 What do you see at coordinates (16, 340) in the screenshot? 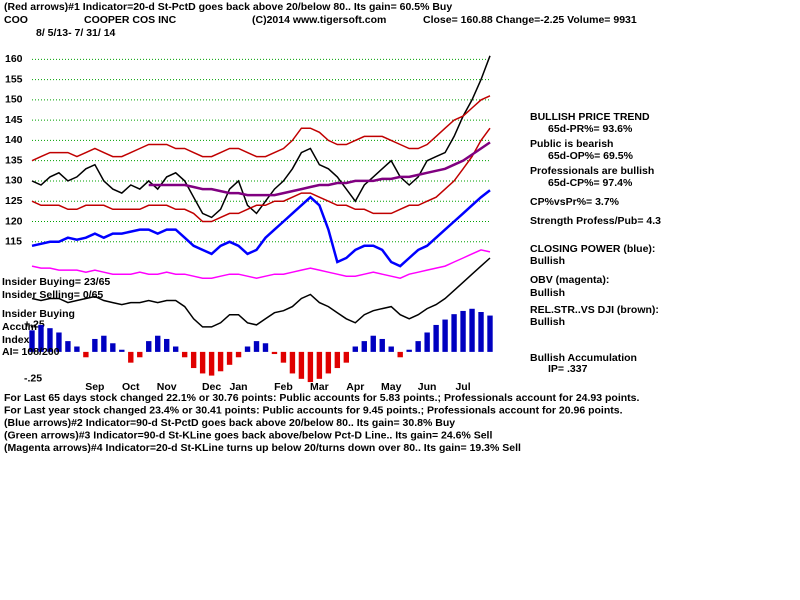
I see `left-label: Index` at bounding box center [16, 340].